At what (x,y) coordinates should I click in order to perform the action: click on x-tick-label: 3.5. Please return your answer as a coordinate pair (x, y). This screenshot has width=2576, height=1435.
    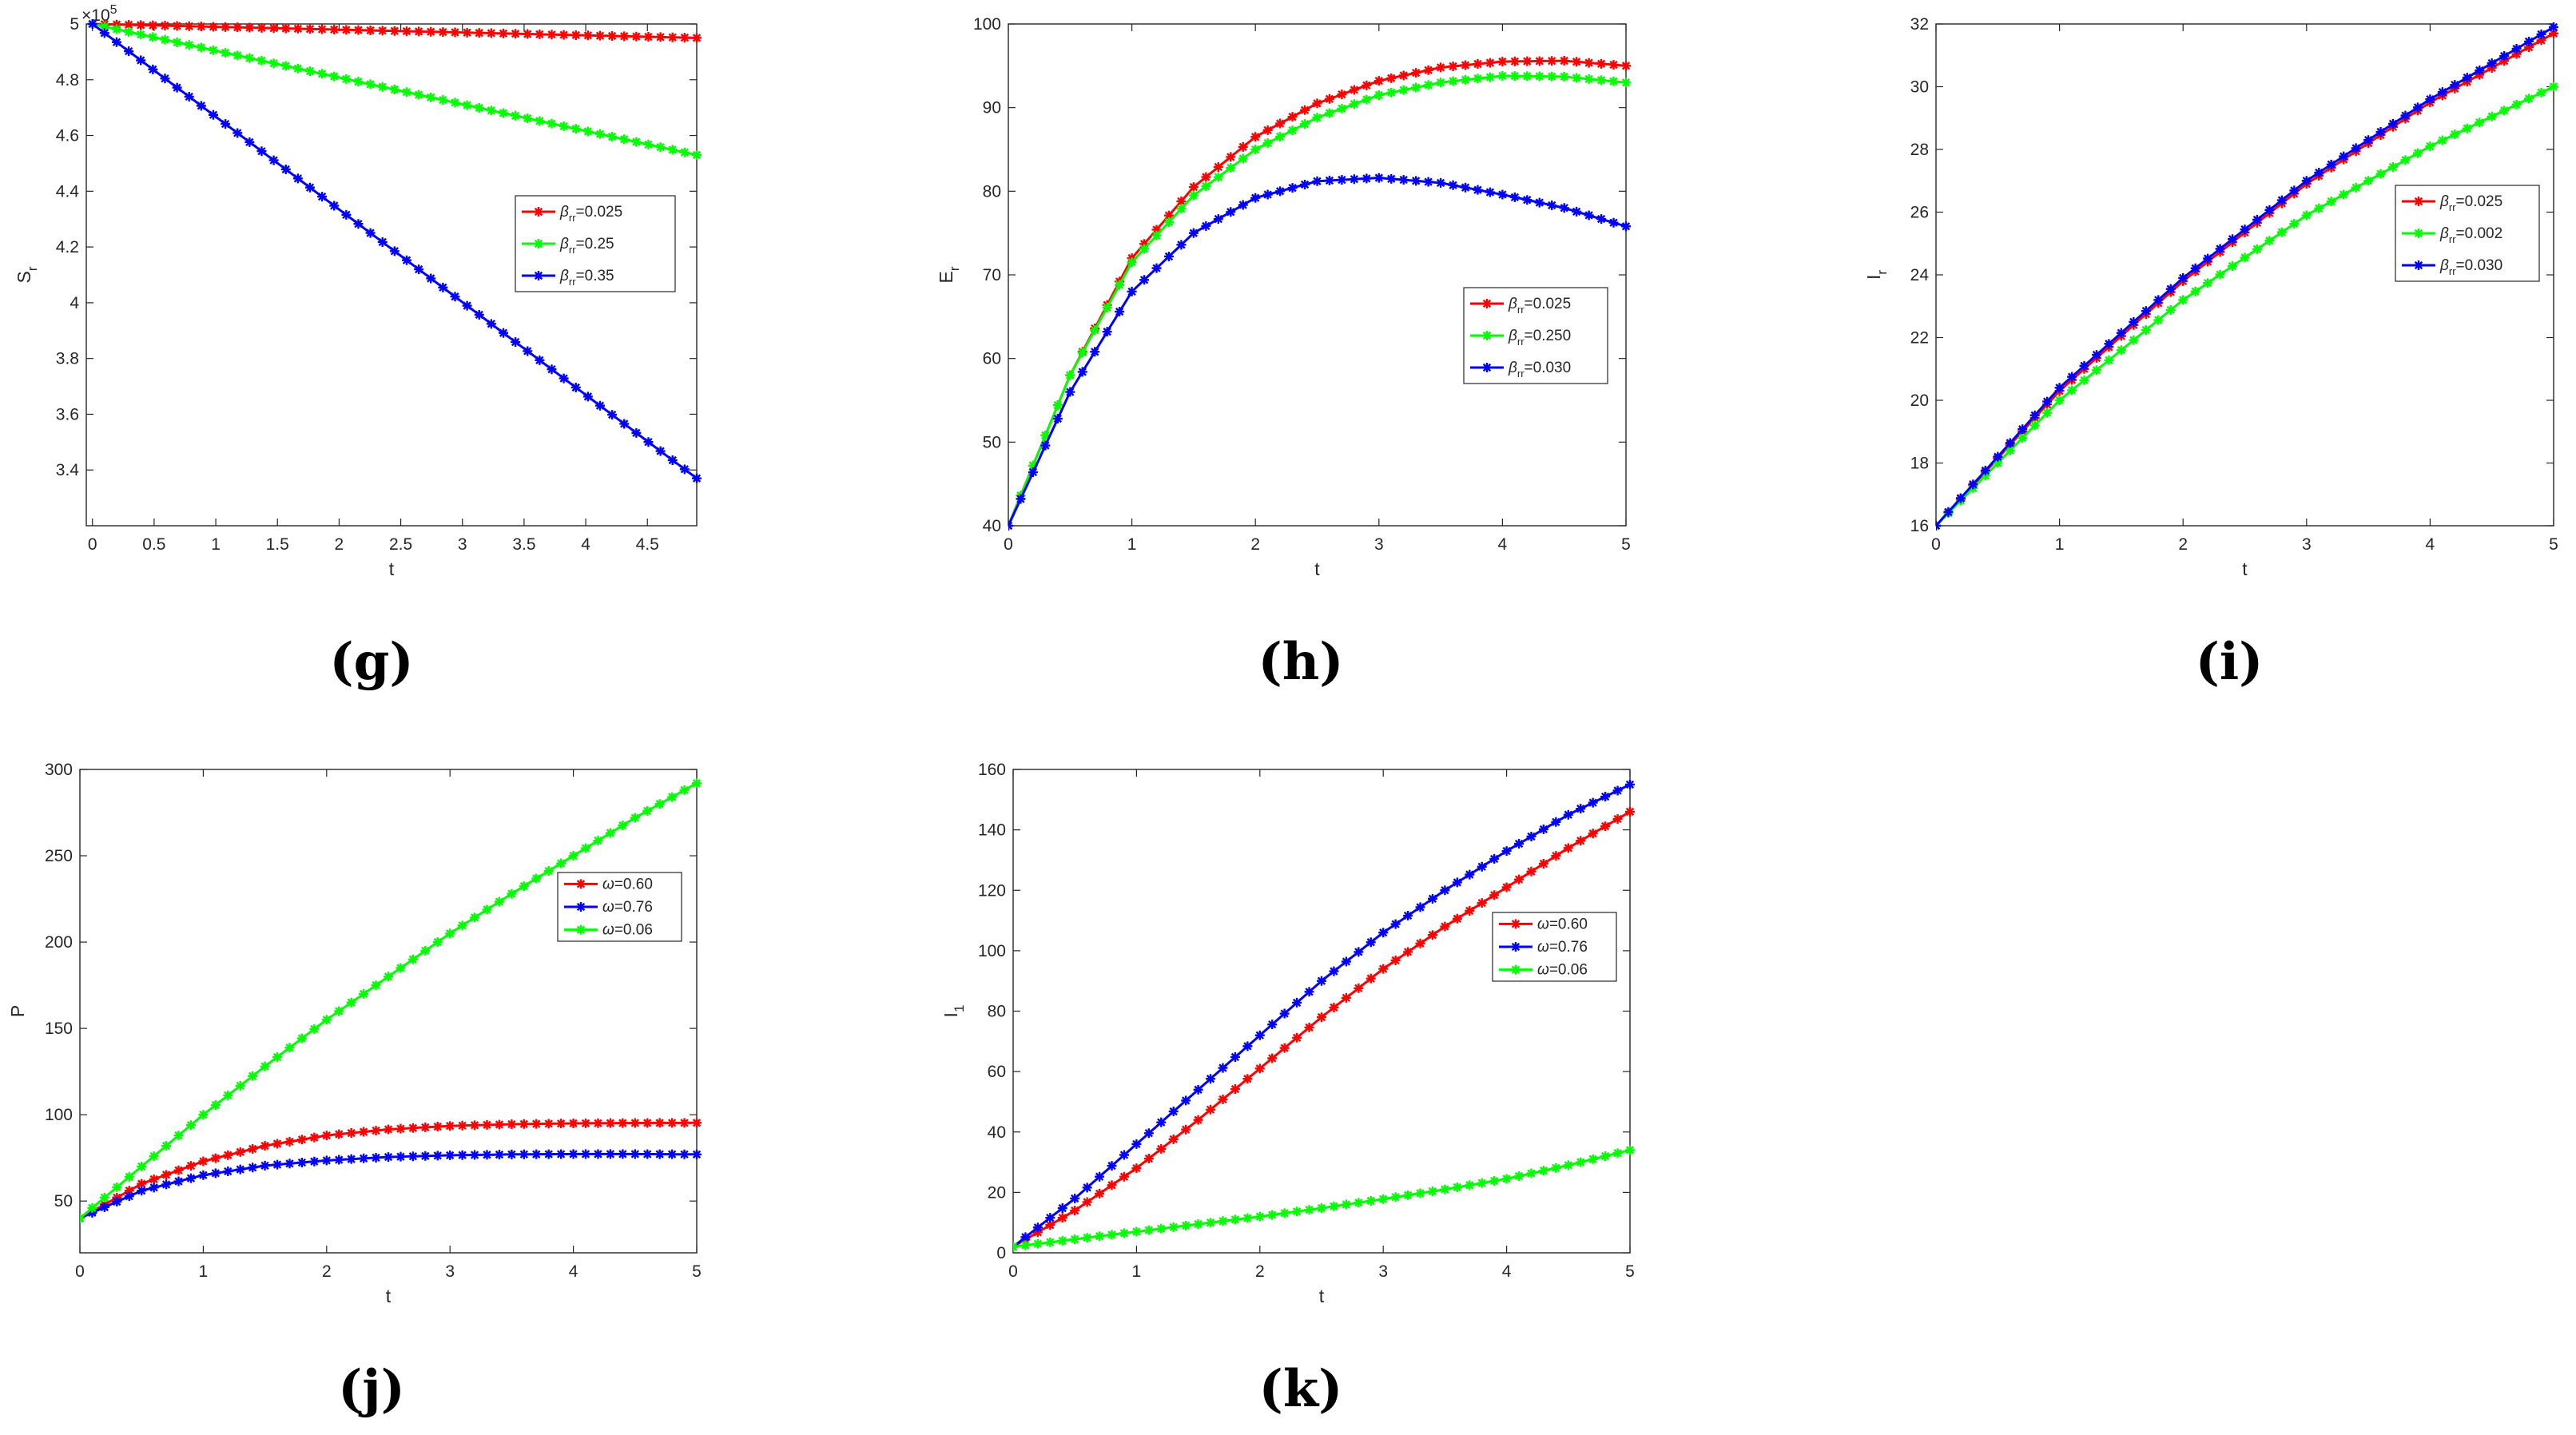
    Looking at the image, I should click on (523, 545).